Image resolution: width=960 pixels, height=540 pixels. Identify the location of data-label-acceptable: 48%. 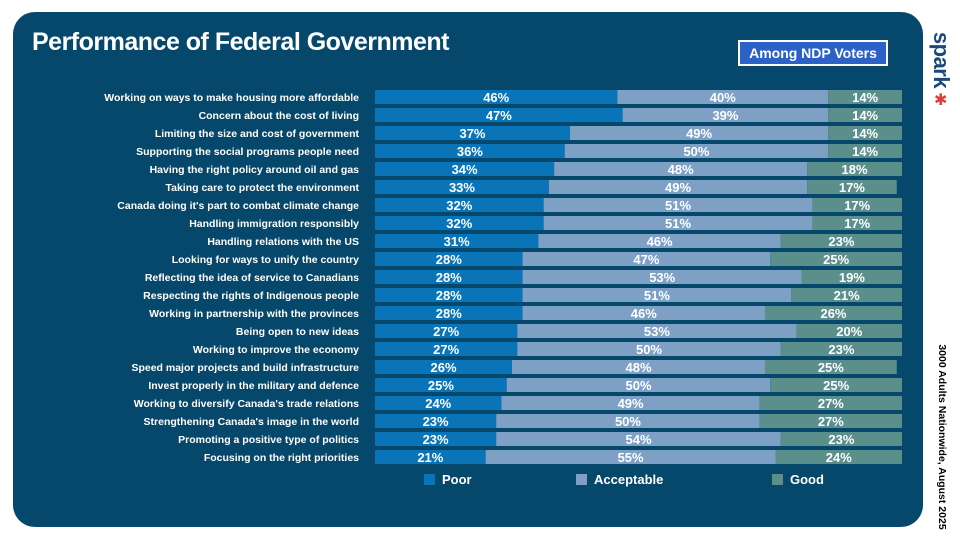
(638, 367).